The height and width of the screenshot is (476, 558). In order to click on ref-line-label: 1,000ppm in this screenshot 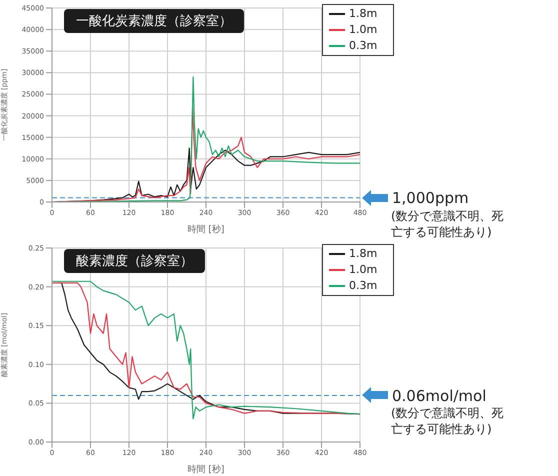, I will do `click(430, 198)`.